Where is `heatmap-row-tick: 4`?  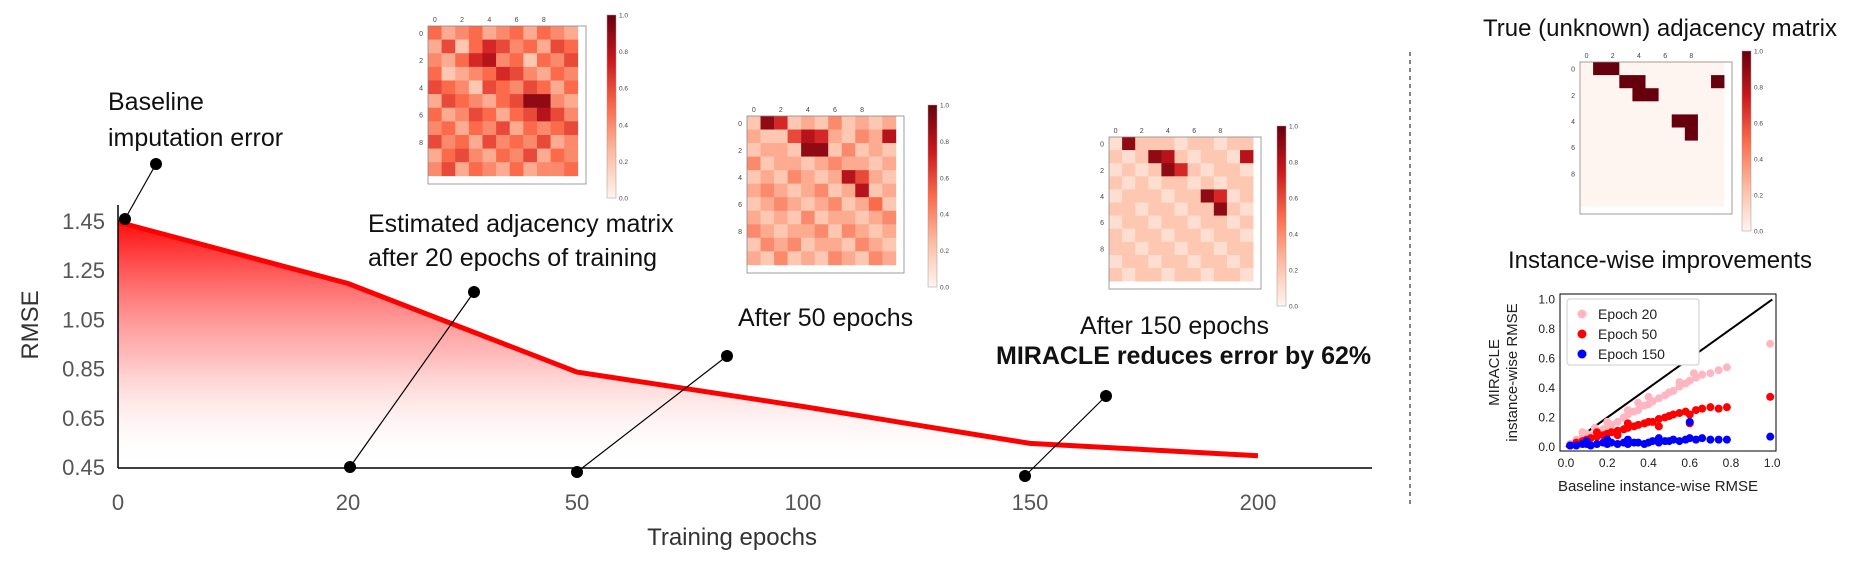 heatmap-row-tick: 4 is located at coordinates (1102, 197).